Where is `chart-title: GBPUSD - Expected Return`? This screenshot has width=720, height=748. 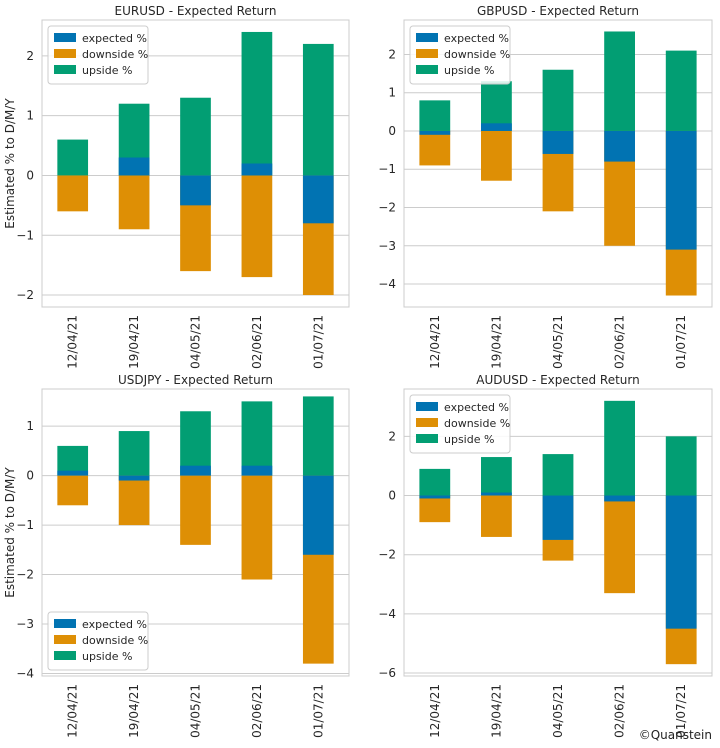 chart-title: GBPUSD - Expected Return is located at coordinates (558, 11).